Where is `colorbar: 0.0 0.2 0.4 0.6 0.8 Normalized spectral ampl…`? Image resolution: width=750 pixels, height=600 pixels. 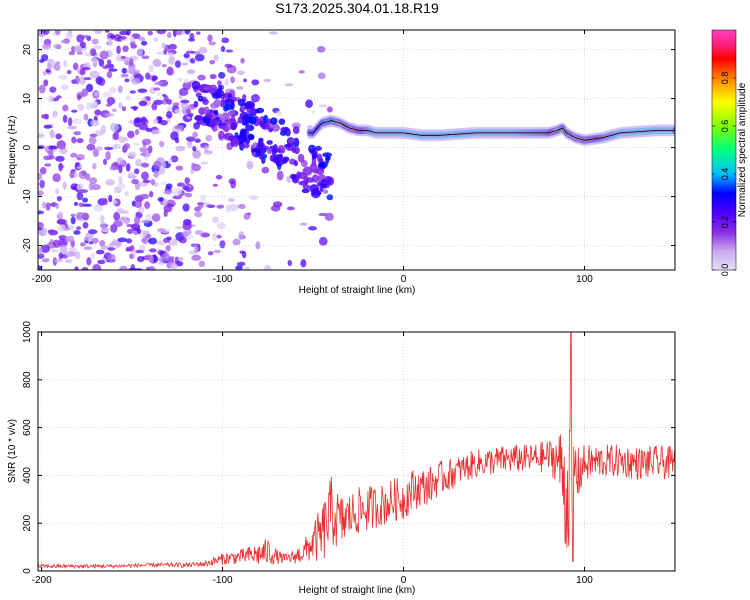 colorbar: 0.0 0.2 0.4 0.6 0.8 Normalized spectral ampl… is located at coordinates (729, 153).